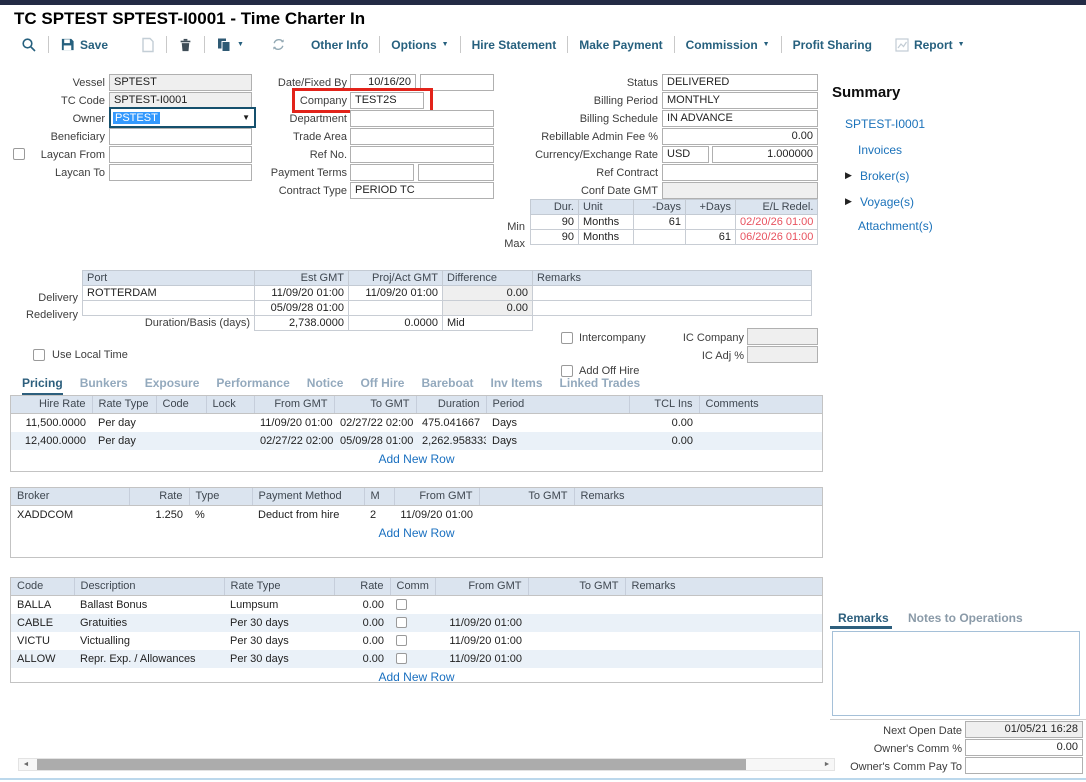  Describe the element at coordinates (567, 371) in the screenshot. I see `add-off-hire-checkbox` at that location.